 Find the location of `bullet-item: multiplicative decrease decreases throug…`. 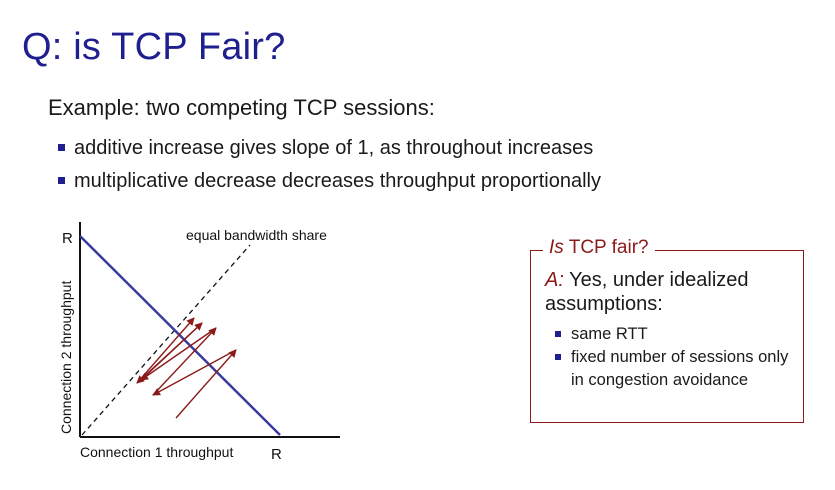

bullet-item: multiplicative decrease decreases throug… is located at coordinates (329, 181).